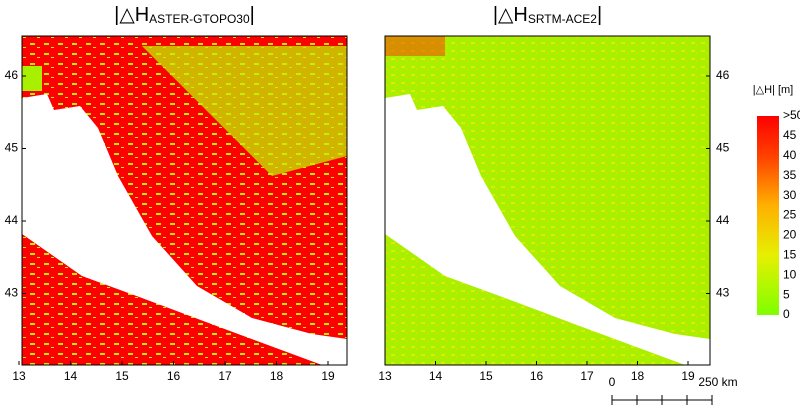  What do you see at coordinates (790, 195) in the screenshot?
I see `colorbar-label: 30` at bounding box center [790, 195].